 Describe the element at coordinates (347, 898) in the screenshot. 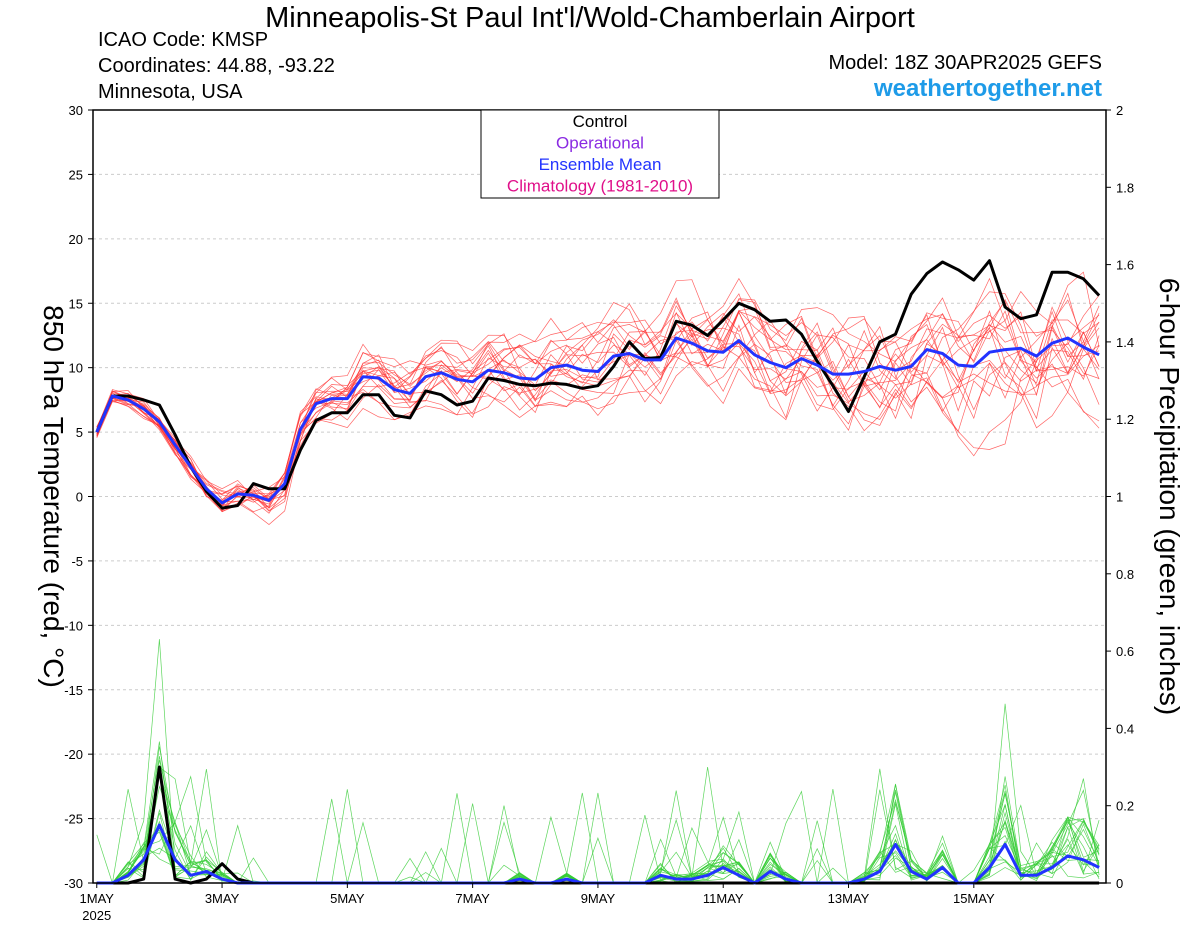

I see `x-tick-label: 5MAY` at that location.